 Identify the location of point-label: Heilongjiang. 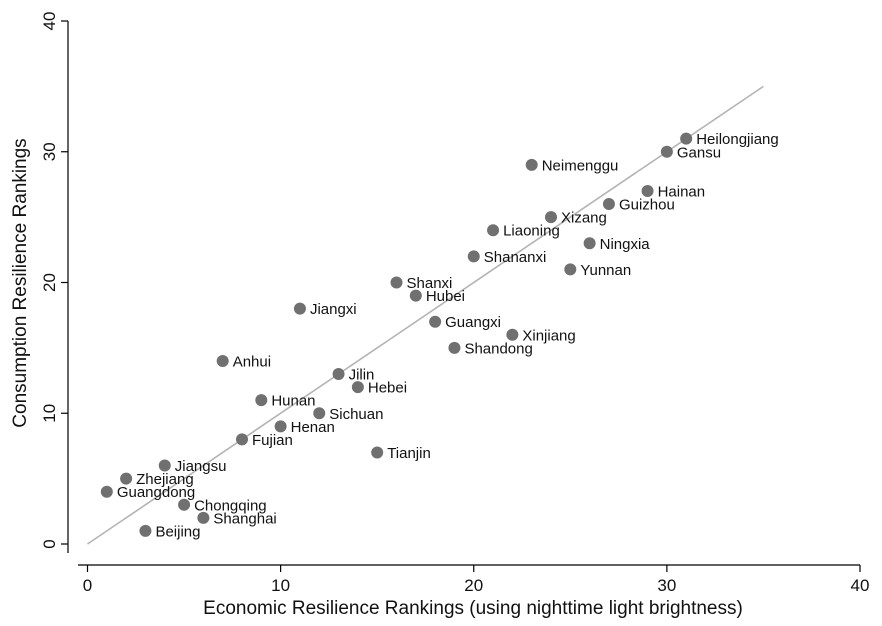
(737, 139).